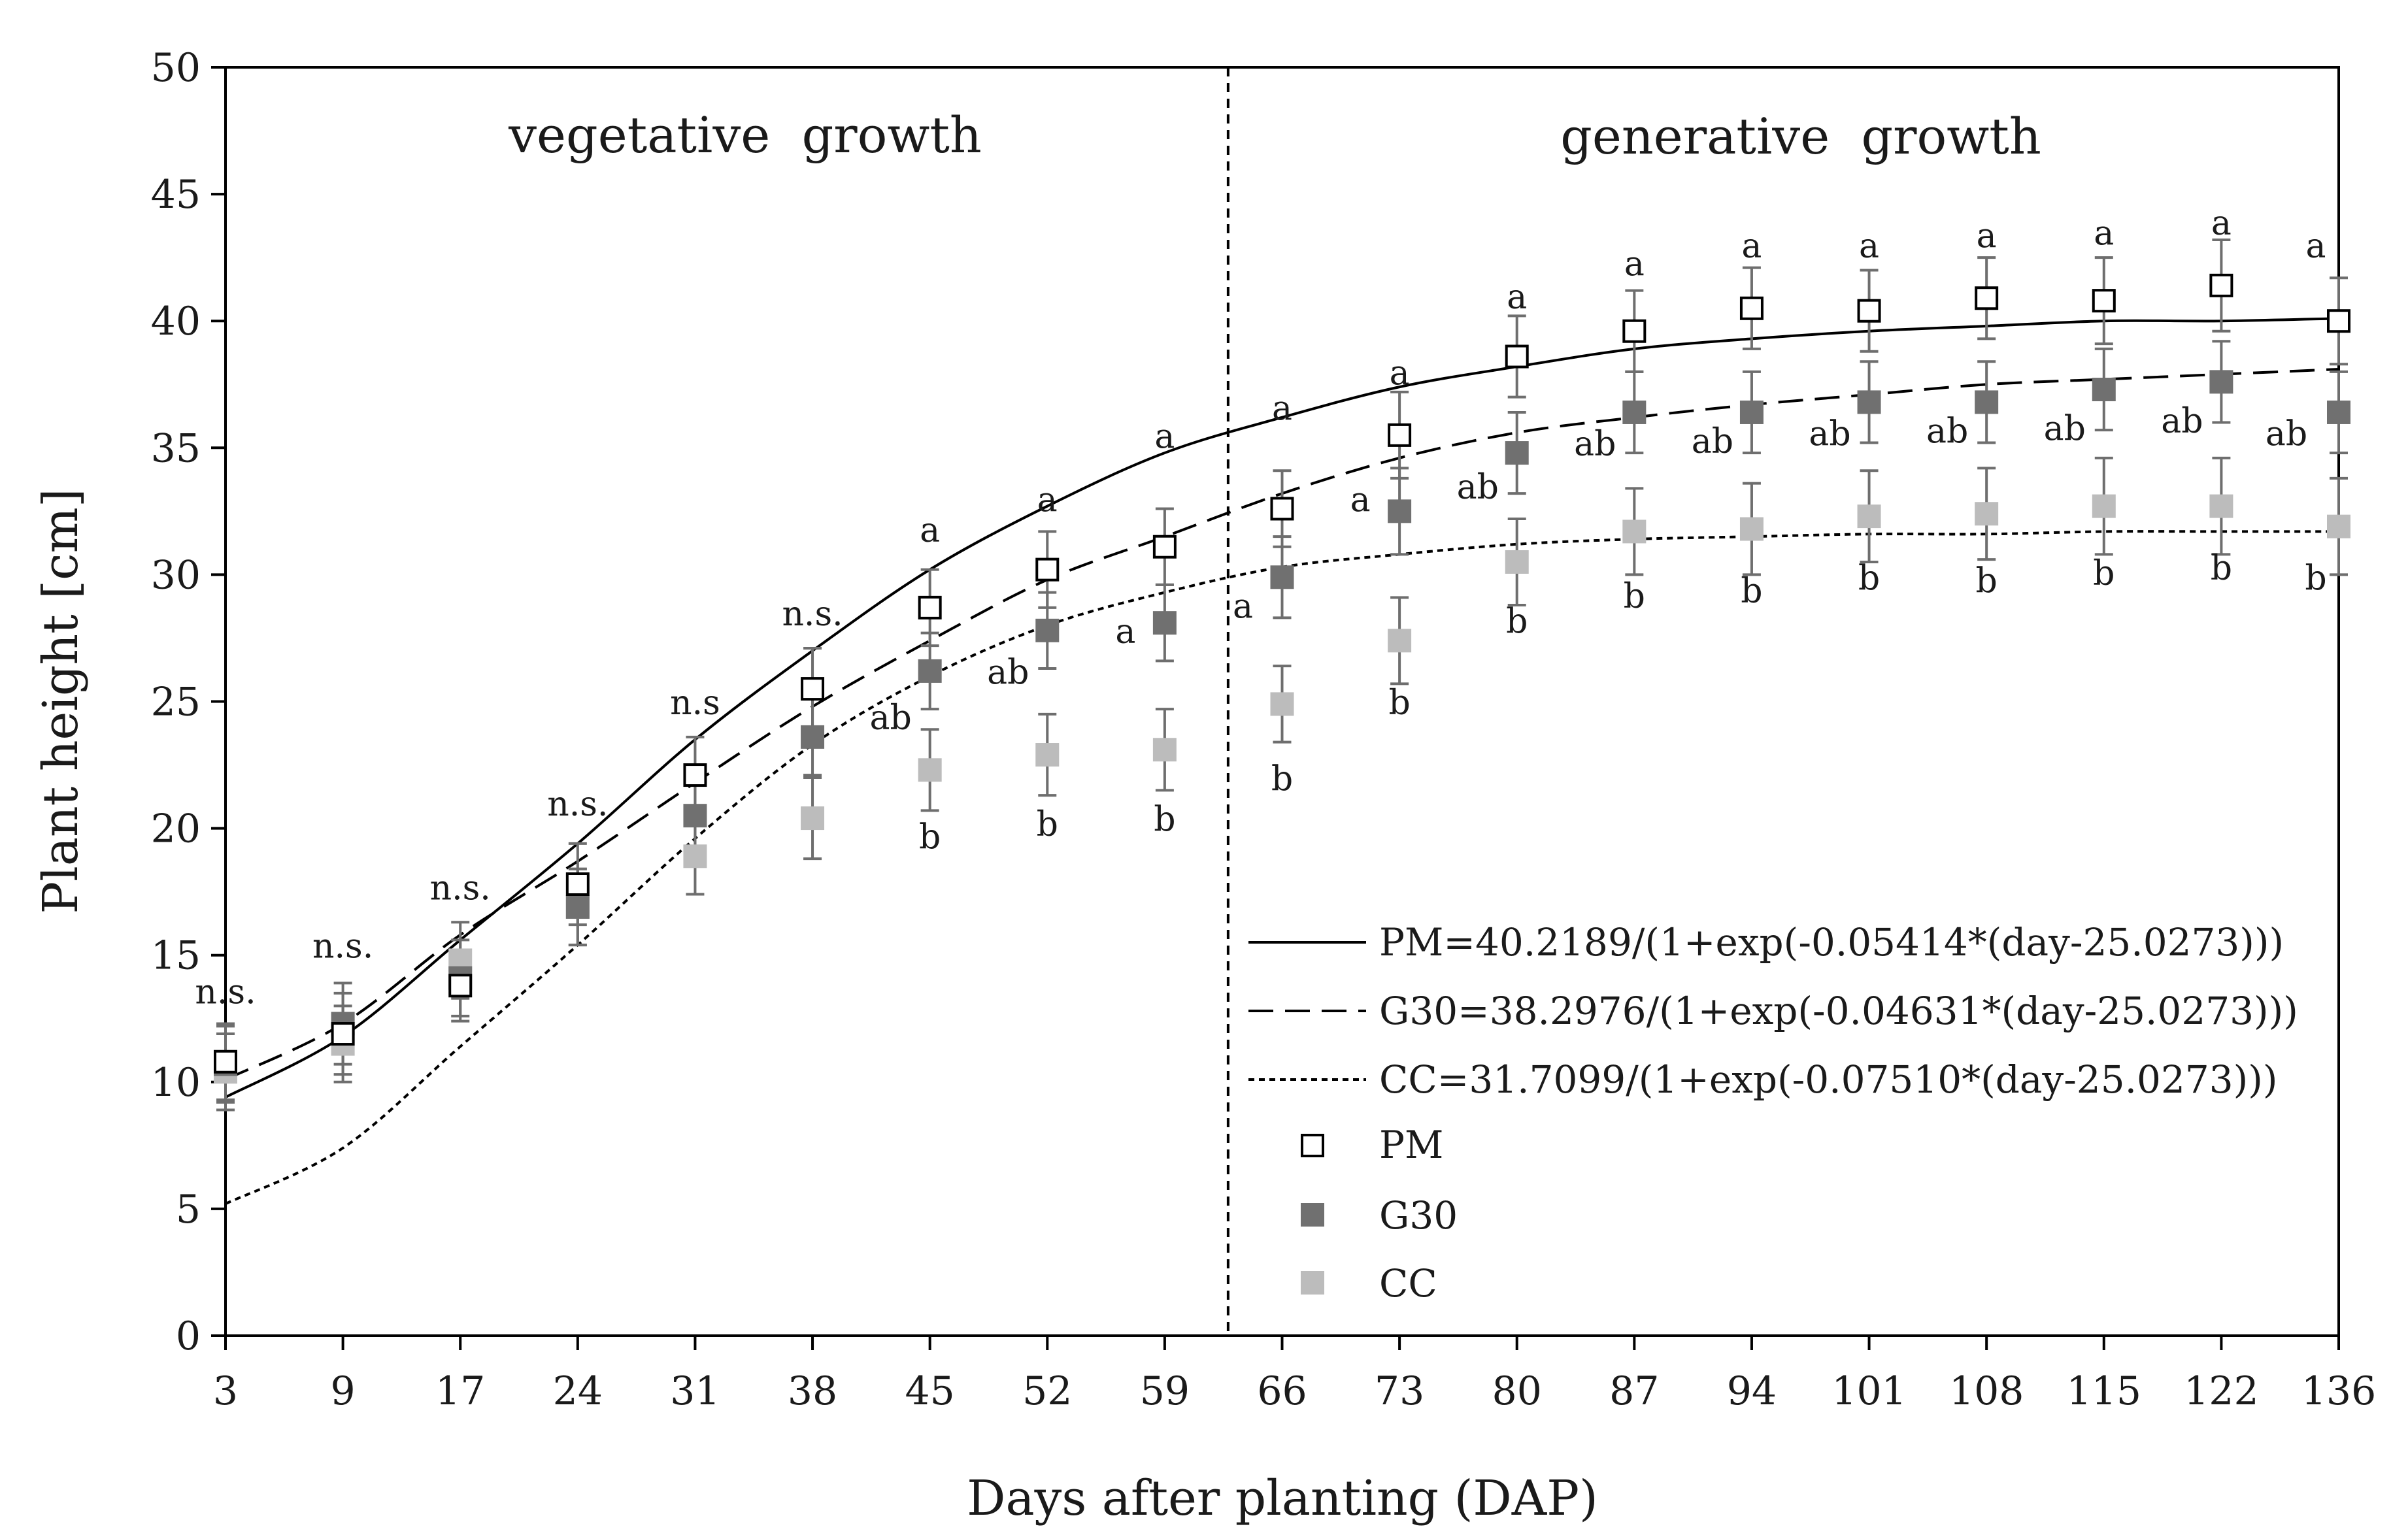  Describe the element at coordinates (1869, 1391) in the screenshot. I see `x-tick-label: 101` at that location.